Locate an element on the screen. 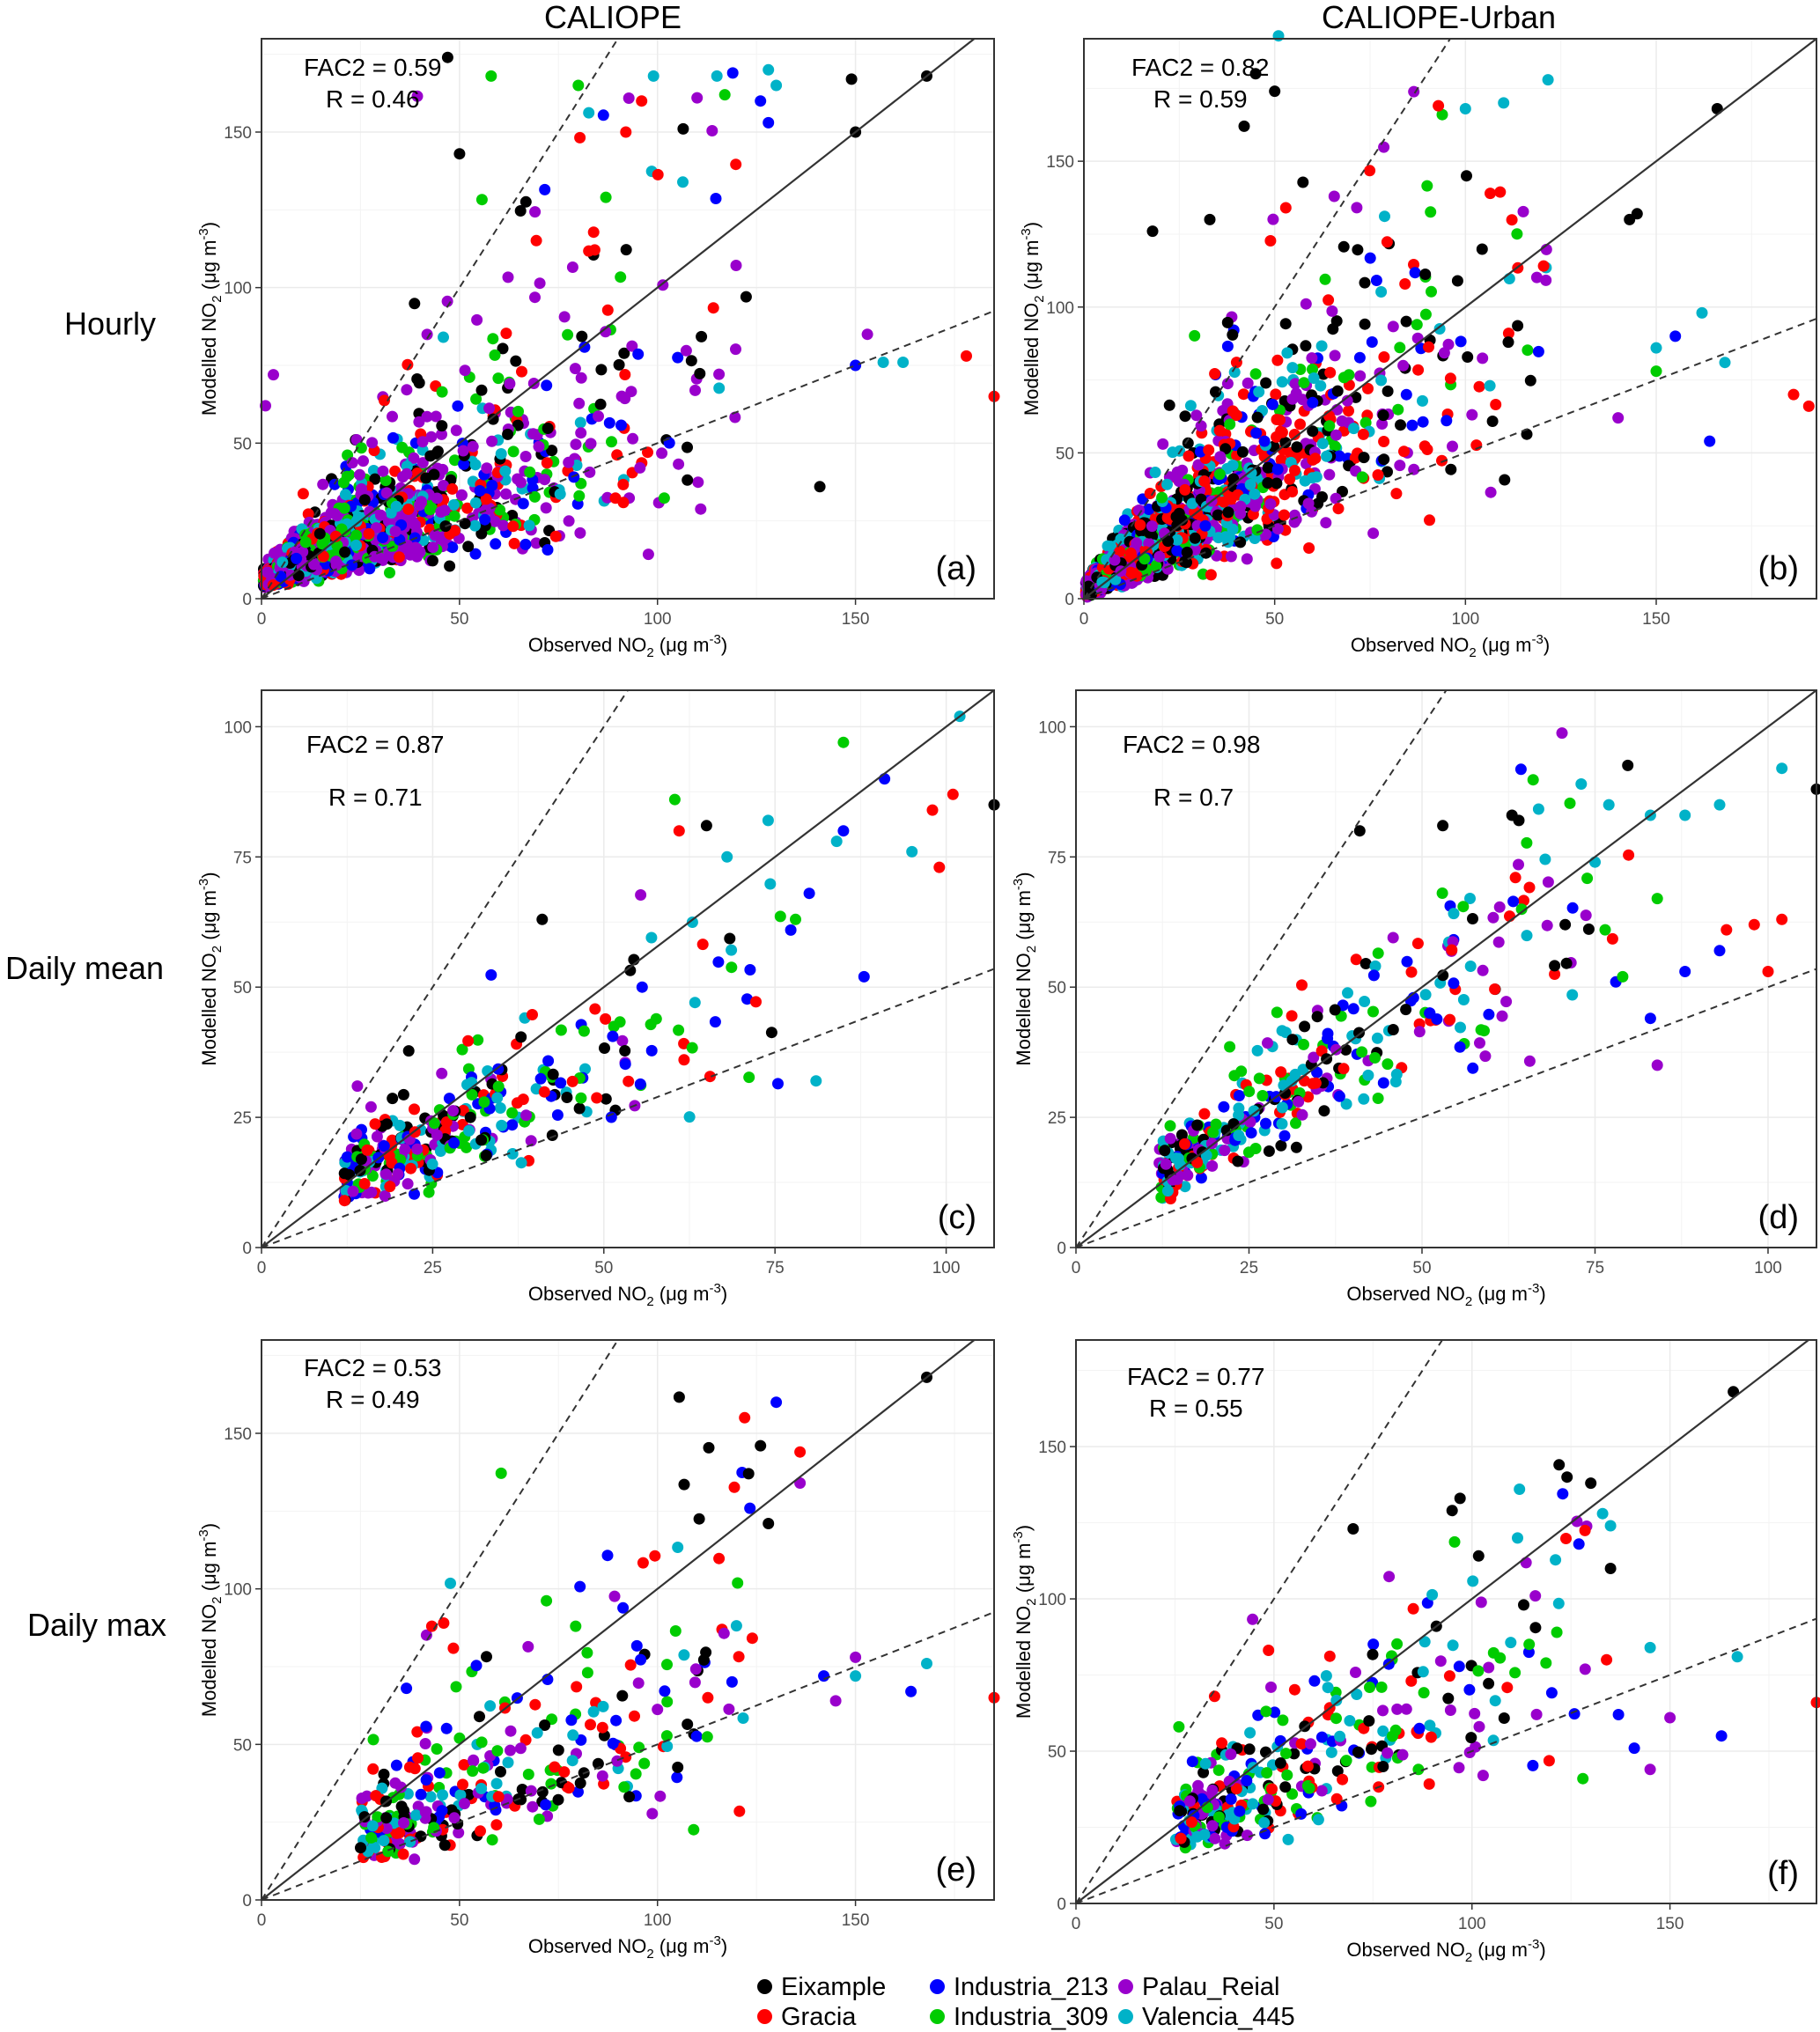 The image size is (1820, 2032). one-to-one-line is located at coordinates (618, 319).